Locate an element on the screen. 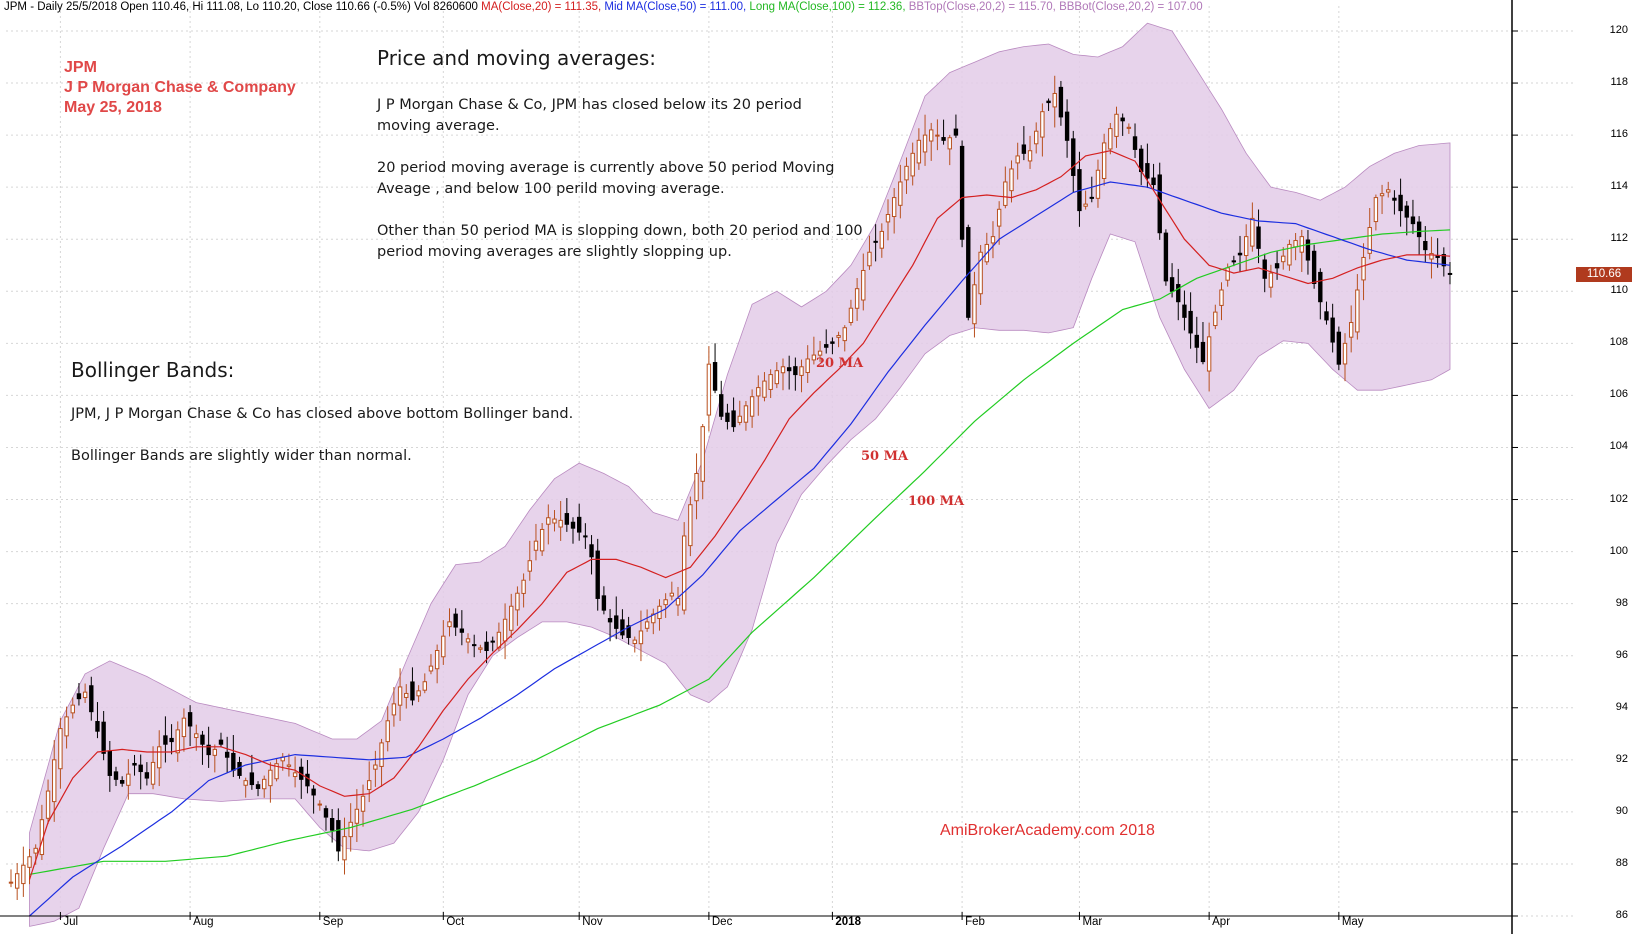 This screenshot has height=934, width=1636. price-ma-p1-line2: moving average. is located at coordinates (438, 126).